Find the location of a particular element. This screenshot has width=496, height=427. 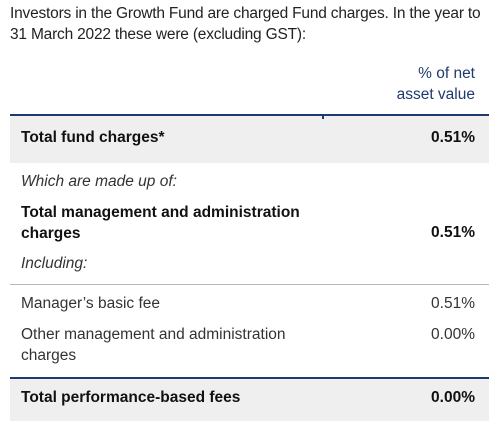

made-up-of-label: Which are made up of: is located at coordinates (99, 181).